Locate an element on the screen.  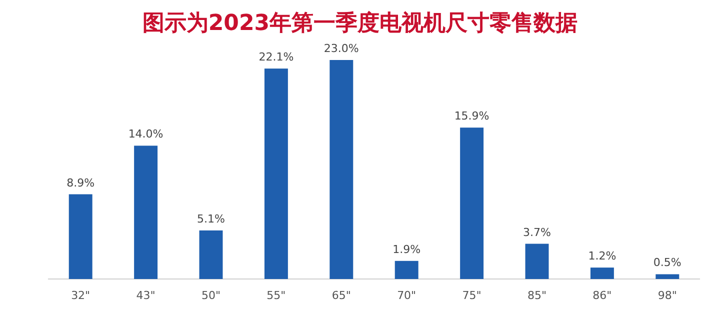
x-tick-label: 75" is located at coordinates (472, 295).